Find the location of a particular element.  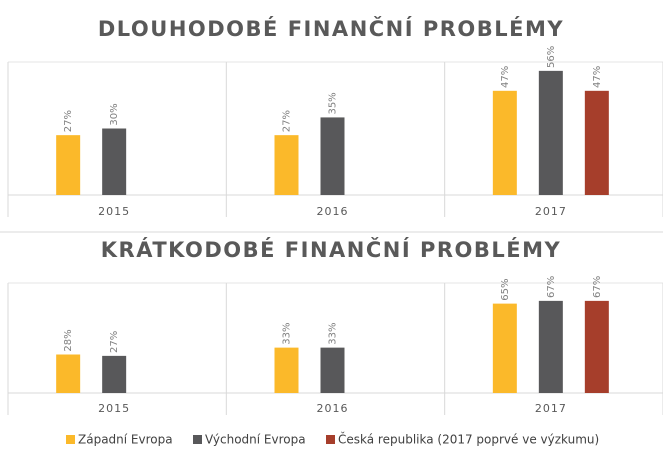

legend-label: Západní Evropa is located at coordinates (125, 440).